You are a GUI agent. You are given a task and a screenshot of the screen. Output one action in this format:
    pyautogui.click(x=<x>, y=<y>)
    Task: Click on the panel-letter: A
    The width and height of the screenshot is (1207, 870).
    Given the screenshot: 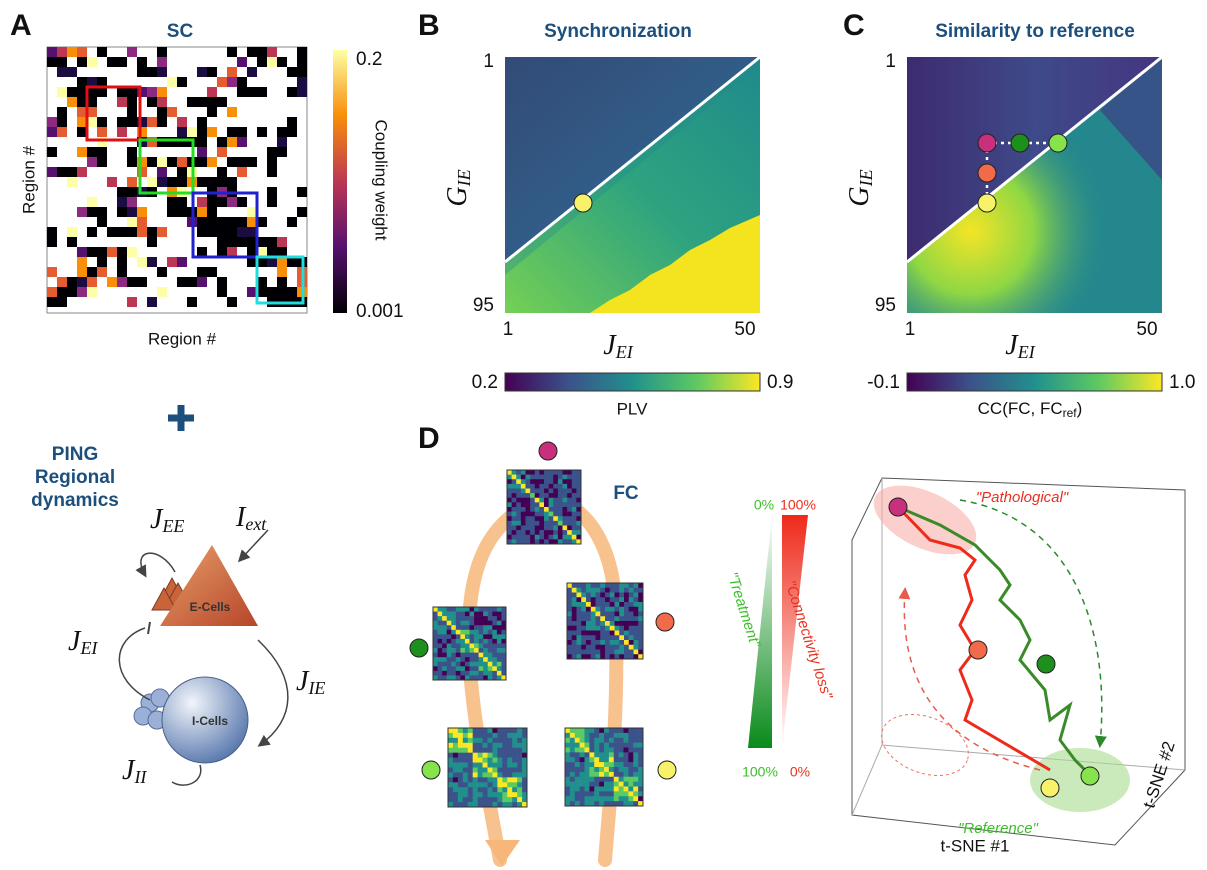 What is the action you would take?
    pyautogui.click(x=21, y=25)
    